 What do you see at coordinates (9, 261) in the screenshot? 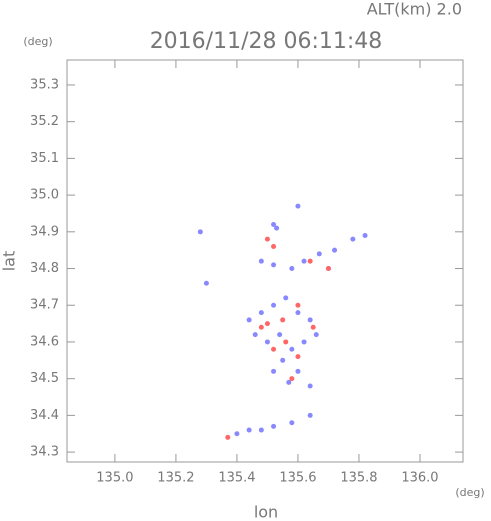
I see `y-label: lat` at bounding box center [9, 261].